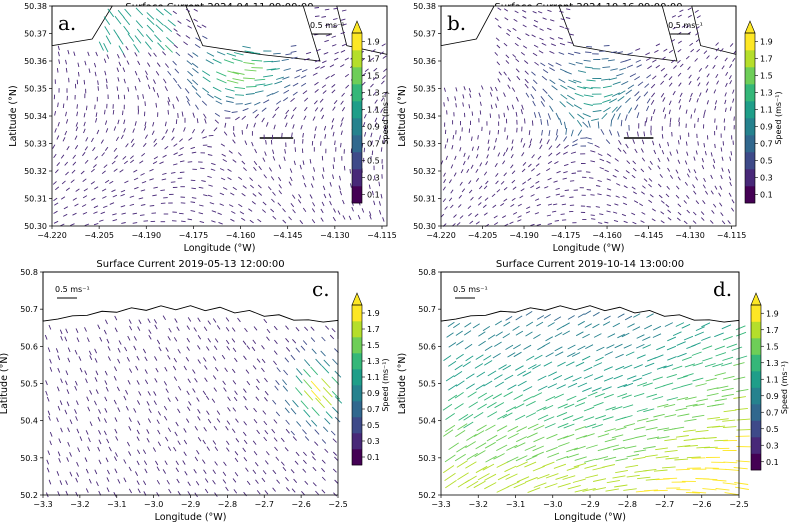 Image resolution: width=802 pixels, height=532 pixels. I want to click on y-tick-label: 50.37, so click(424, 34).